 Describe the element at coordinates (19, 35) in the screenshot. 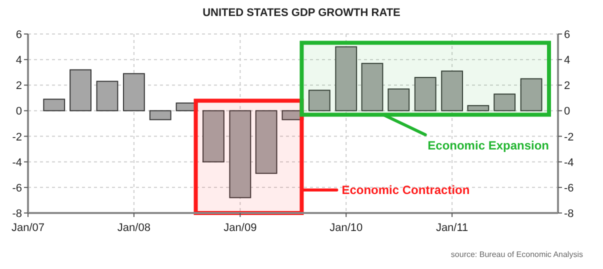

I see `y-tick-label: 6` at that location.